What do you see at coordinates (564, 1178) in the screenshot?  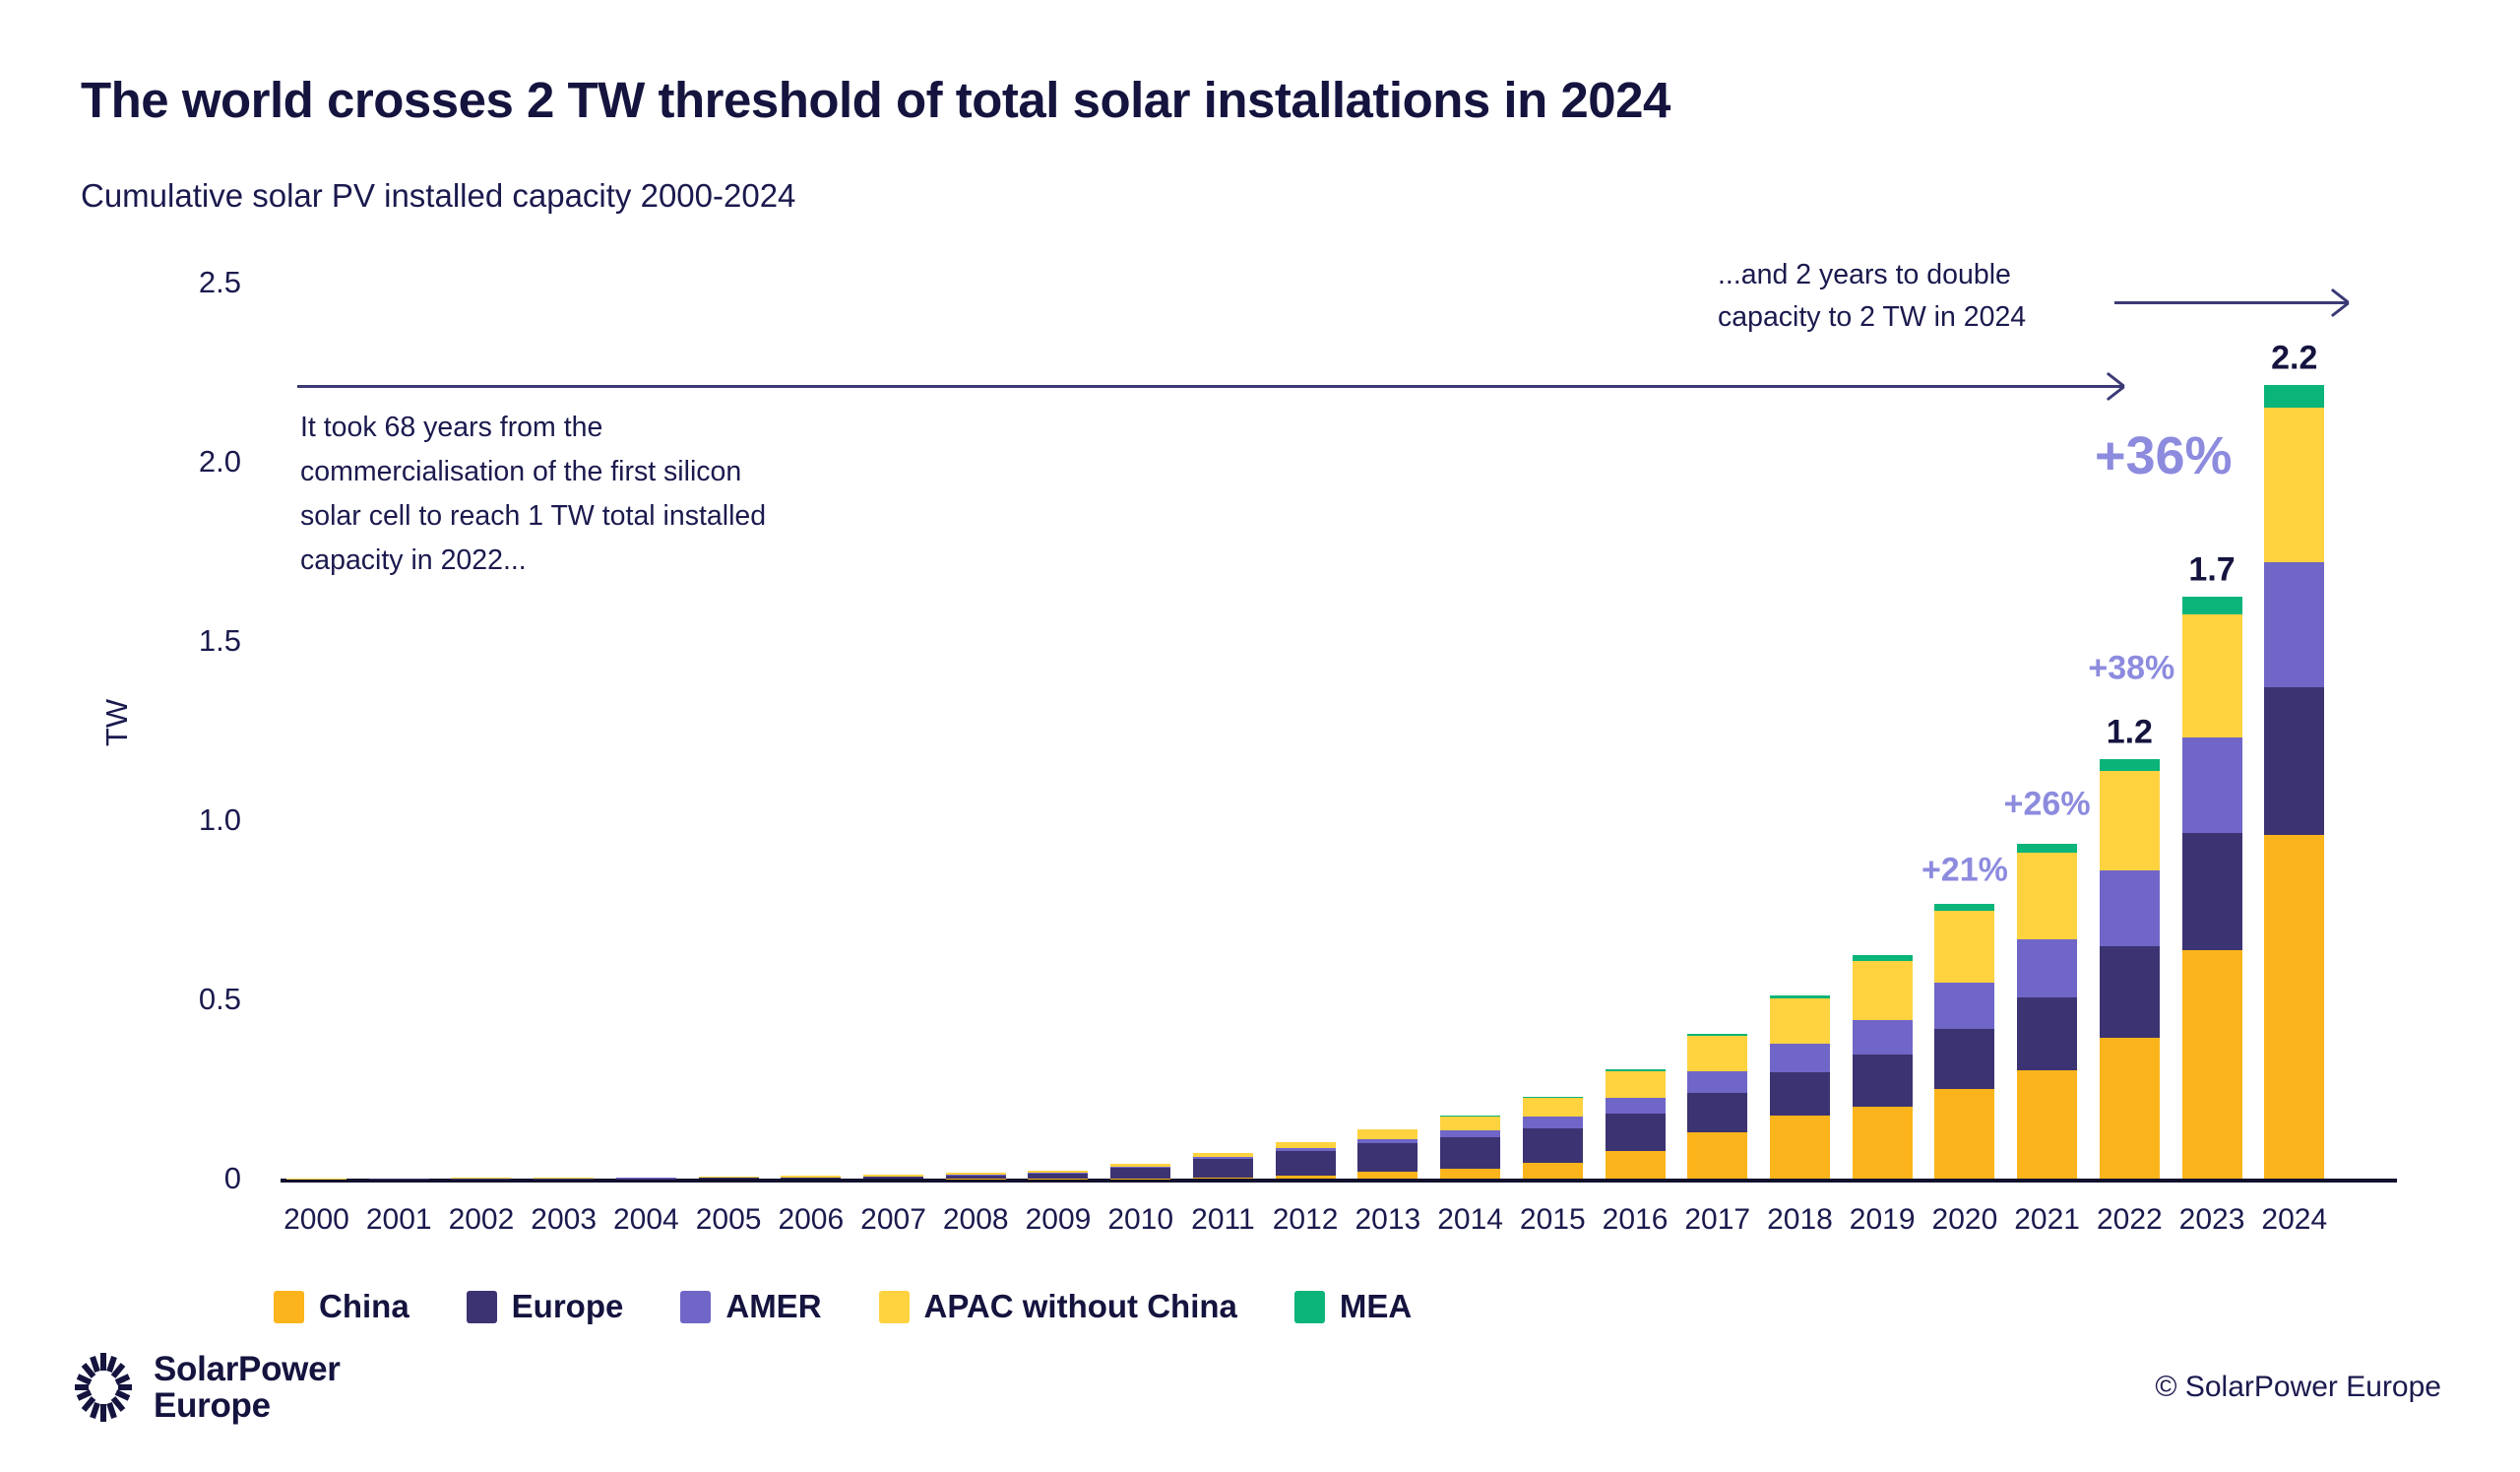 I see `bar-2003` at bounding box center [564, 1178].